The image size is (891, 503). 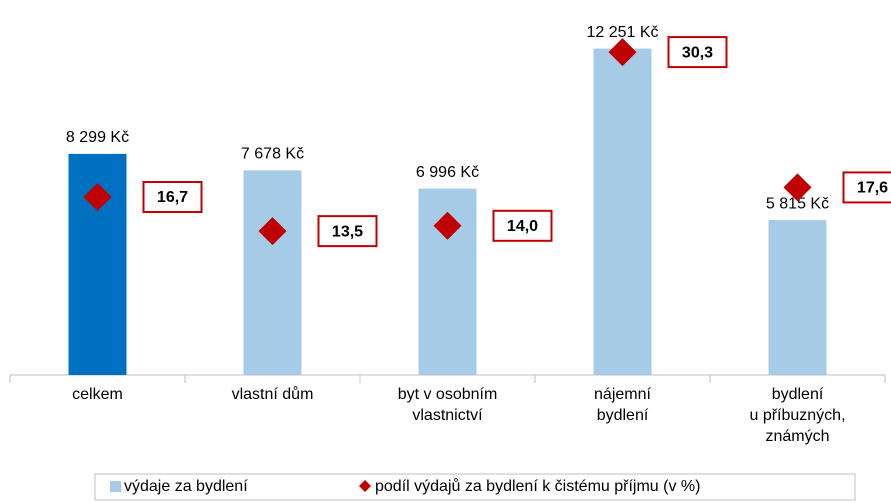 What do you see at coordinates (797, 203) in the screenshot?
I see `bar-label: 5 815 Kč` at bounding box center [797, 203].